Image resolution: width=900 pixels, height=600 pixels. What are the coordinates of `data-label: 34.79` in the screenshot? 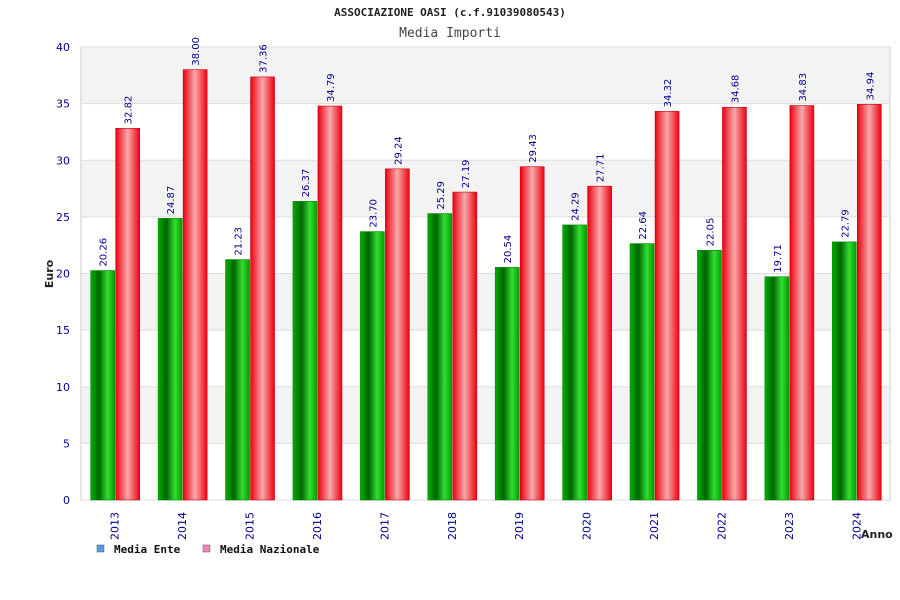 It's located at (331, 87).